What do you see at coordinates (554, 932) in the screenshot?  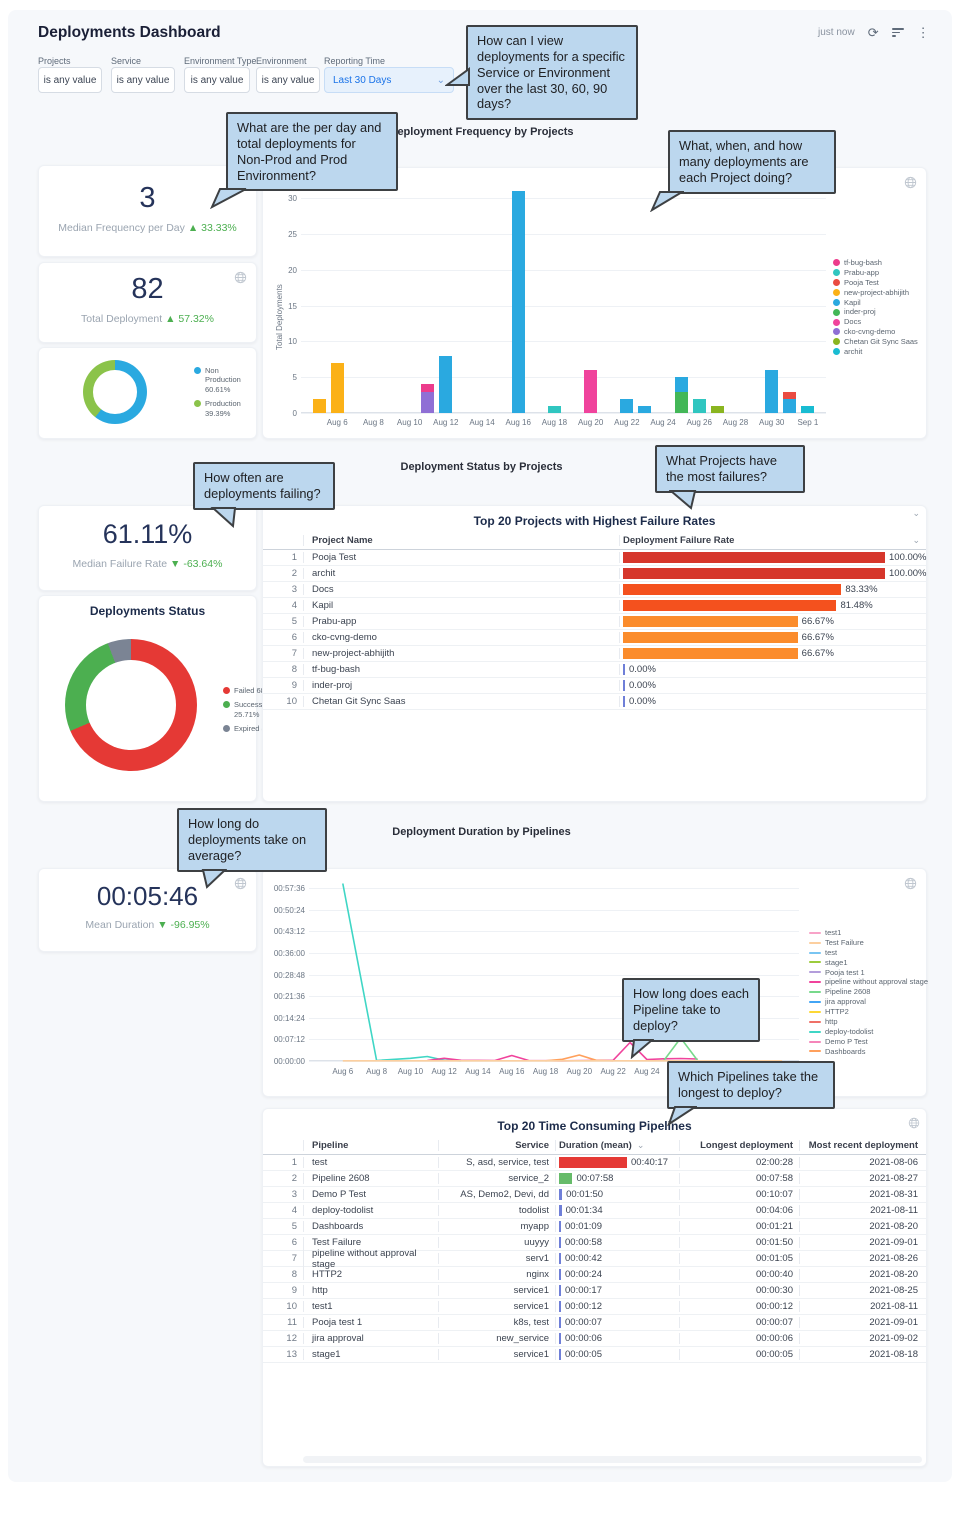 I see `gridline` at bounding box center [554, 932].